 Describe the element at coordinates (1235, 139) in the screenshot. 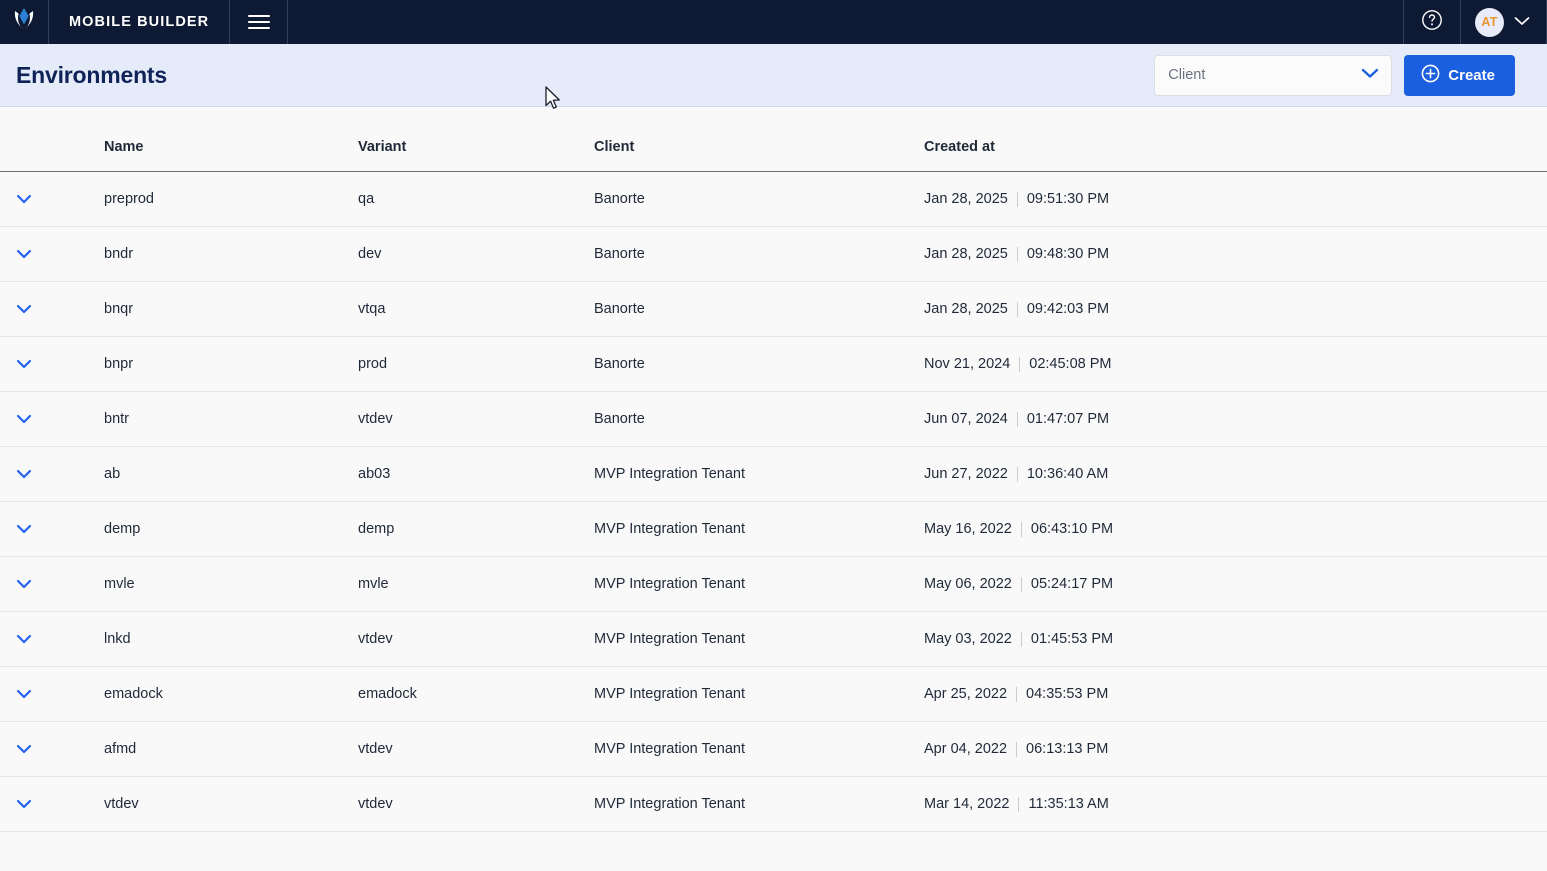

I see `column-header-created-at: Created at` at that location.